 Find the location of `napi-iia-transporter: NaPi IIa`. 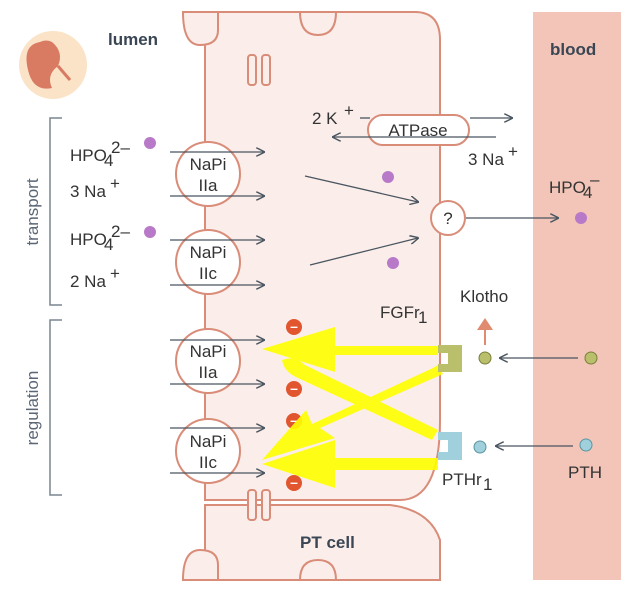

napi-iia-transporter: NaPi IIa is located at coordinates (208, 174).